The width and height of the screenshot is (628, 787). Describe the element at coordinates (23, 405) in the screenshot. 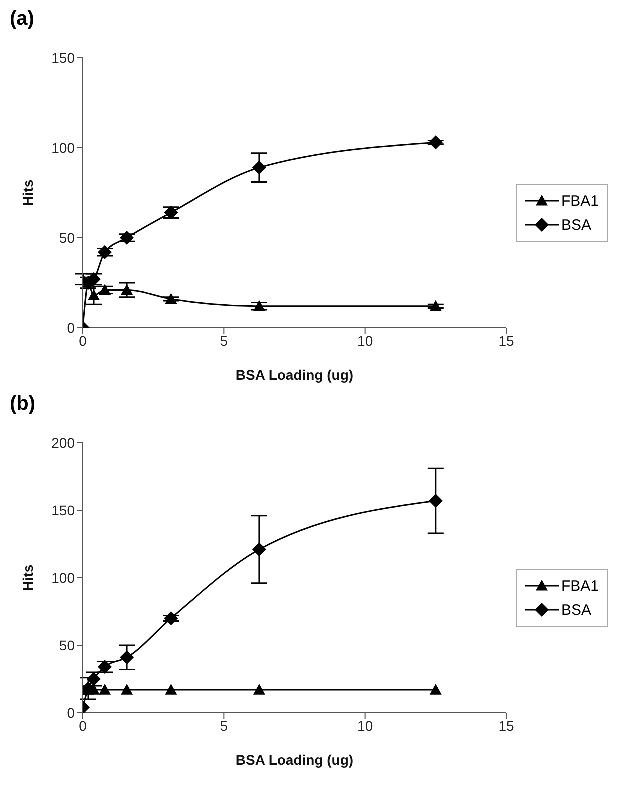

I see `chart-title: (b)` at that location.